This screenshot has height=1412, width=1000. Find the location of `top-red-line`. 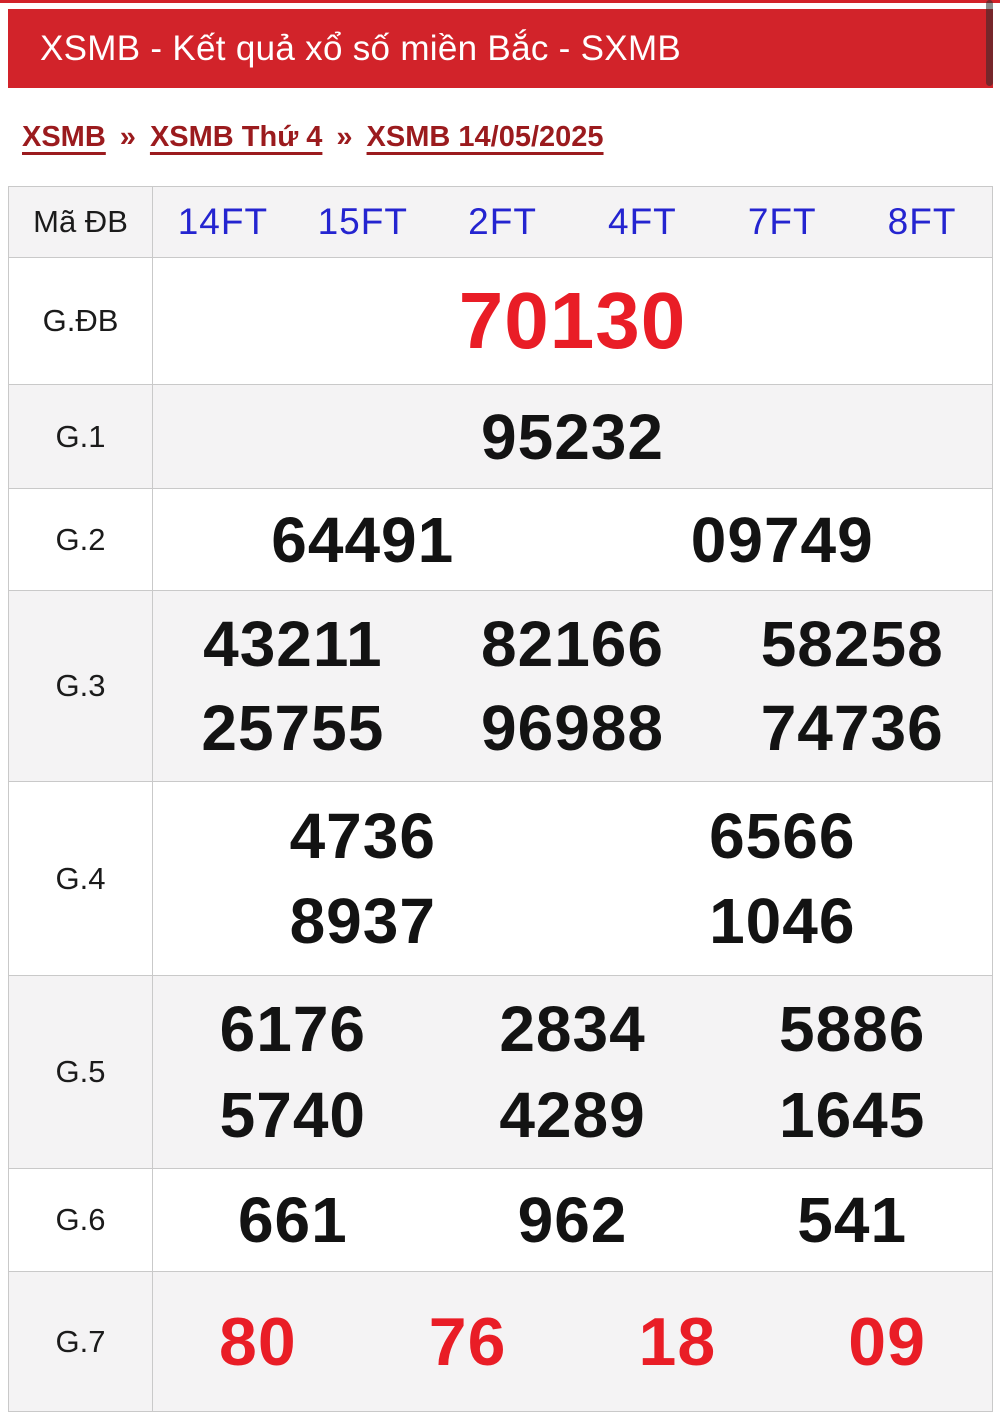

top-red-line is located at coordinates (500, 1).